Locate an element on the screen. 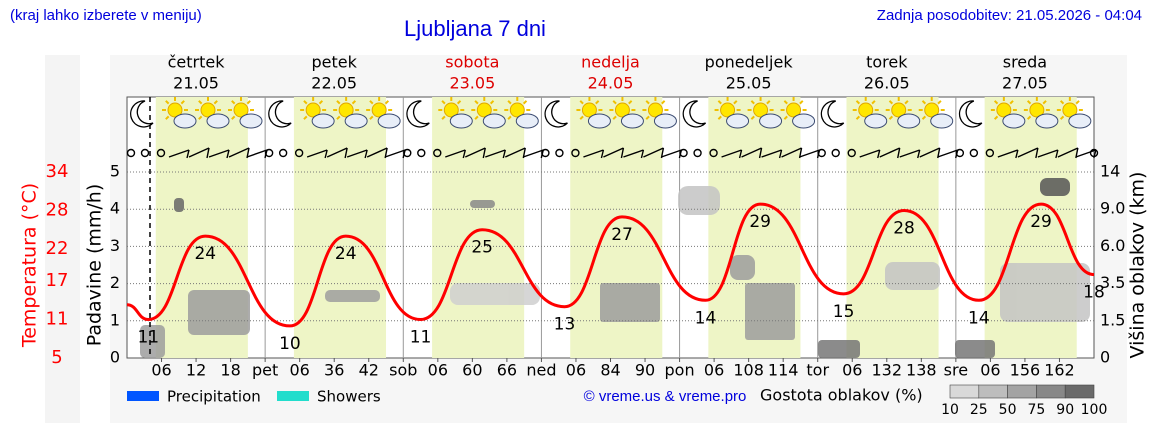  day-date: 21.05 is located at coordinates (196, 83).